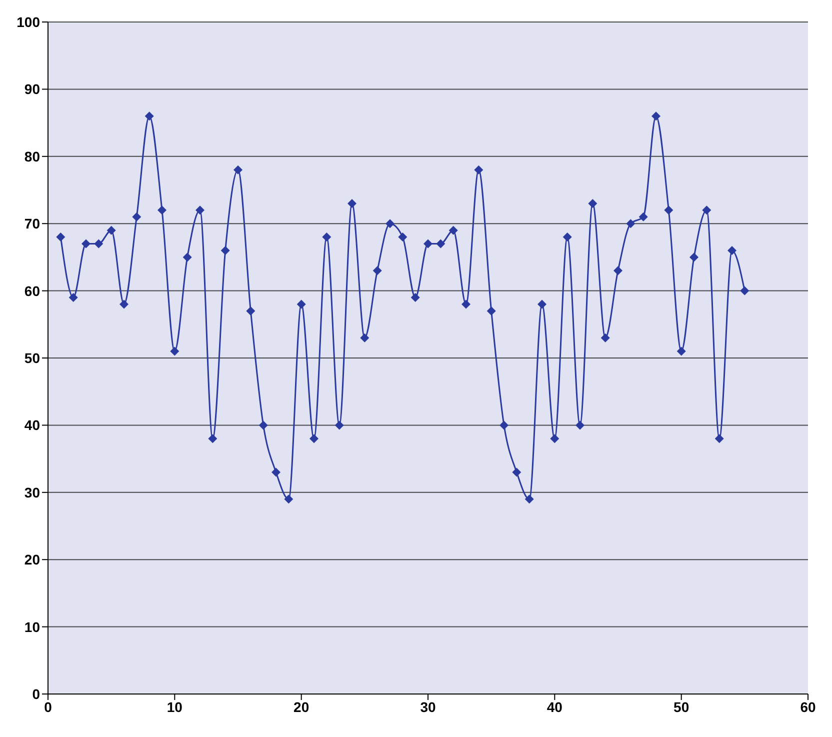  Describe the element at coordinates (32, 626) in the screenshot. I see `y-tick-label: 10` at that location.